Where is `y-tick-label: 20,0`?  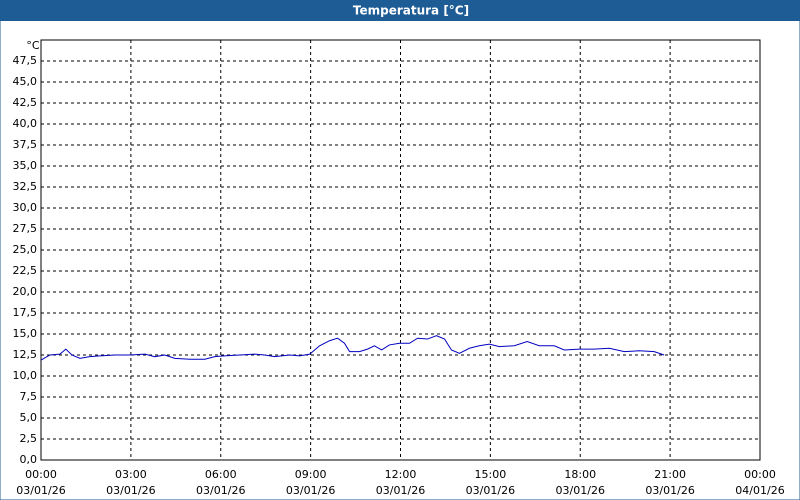 y-tick-label: 20,0 is located at coordinates (25, 291).